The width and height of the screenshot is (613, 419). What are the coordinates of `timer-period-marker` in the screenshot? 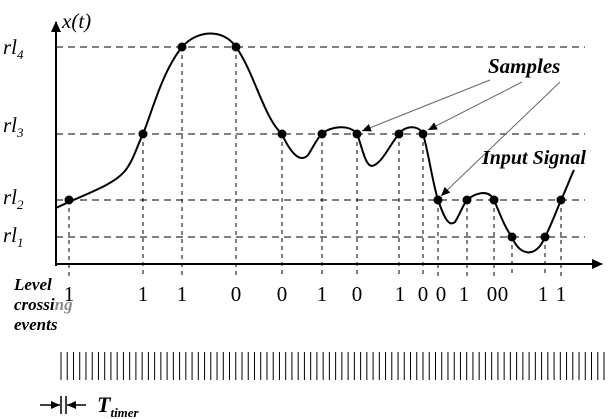 It's located at (63, 405).